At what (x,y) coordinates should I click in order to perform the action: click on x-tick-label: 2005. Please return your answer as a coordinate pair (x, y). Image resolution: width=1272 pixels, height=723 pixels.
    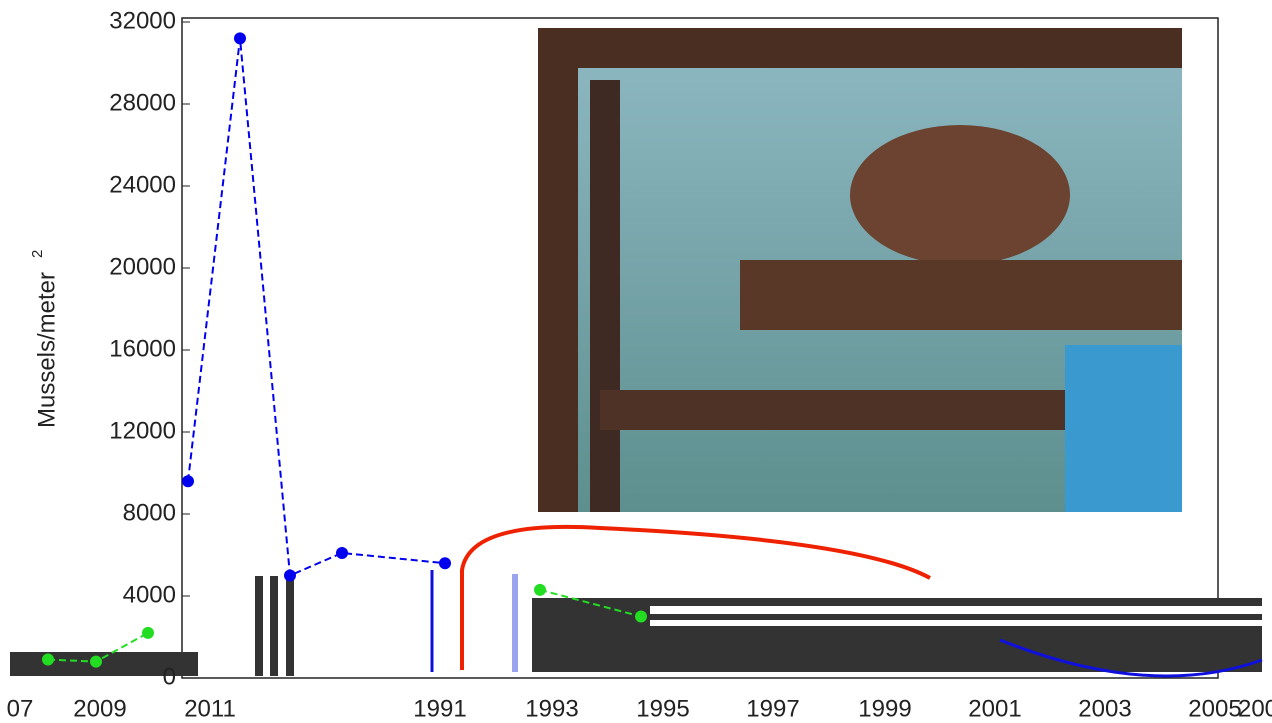
    Looking at the image, I should click on (1214, 708).